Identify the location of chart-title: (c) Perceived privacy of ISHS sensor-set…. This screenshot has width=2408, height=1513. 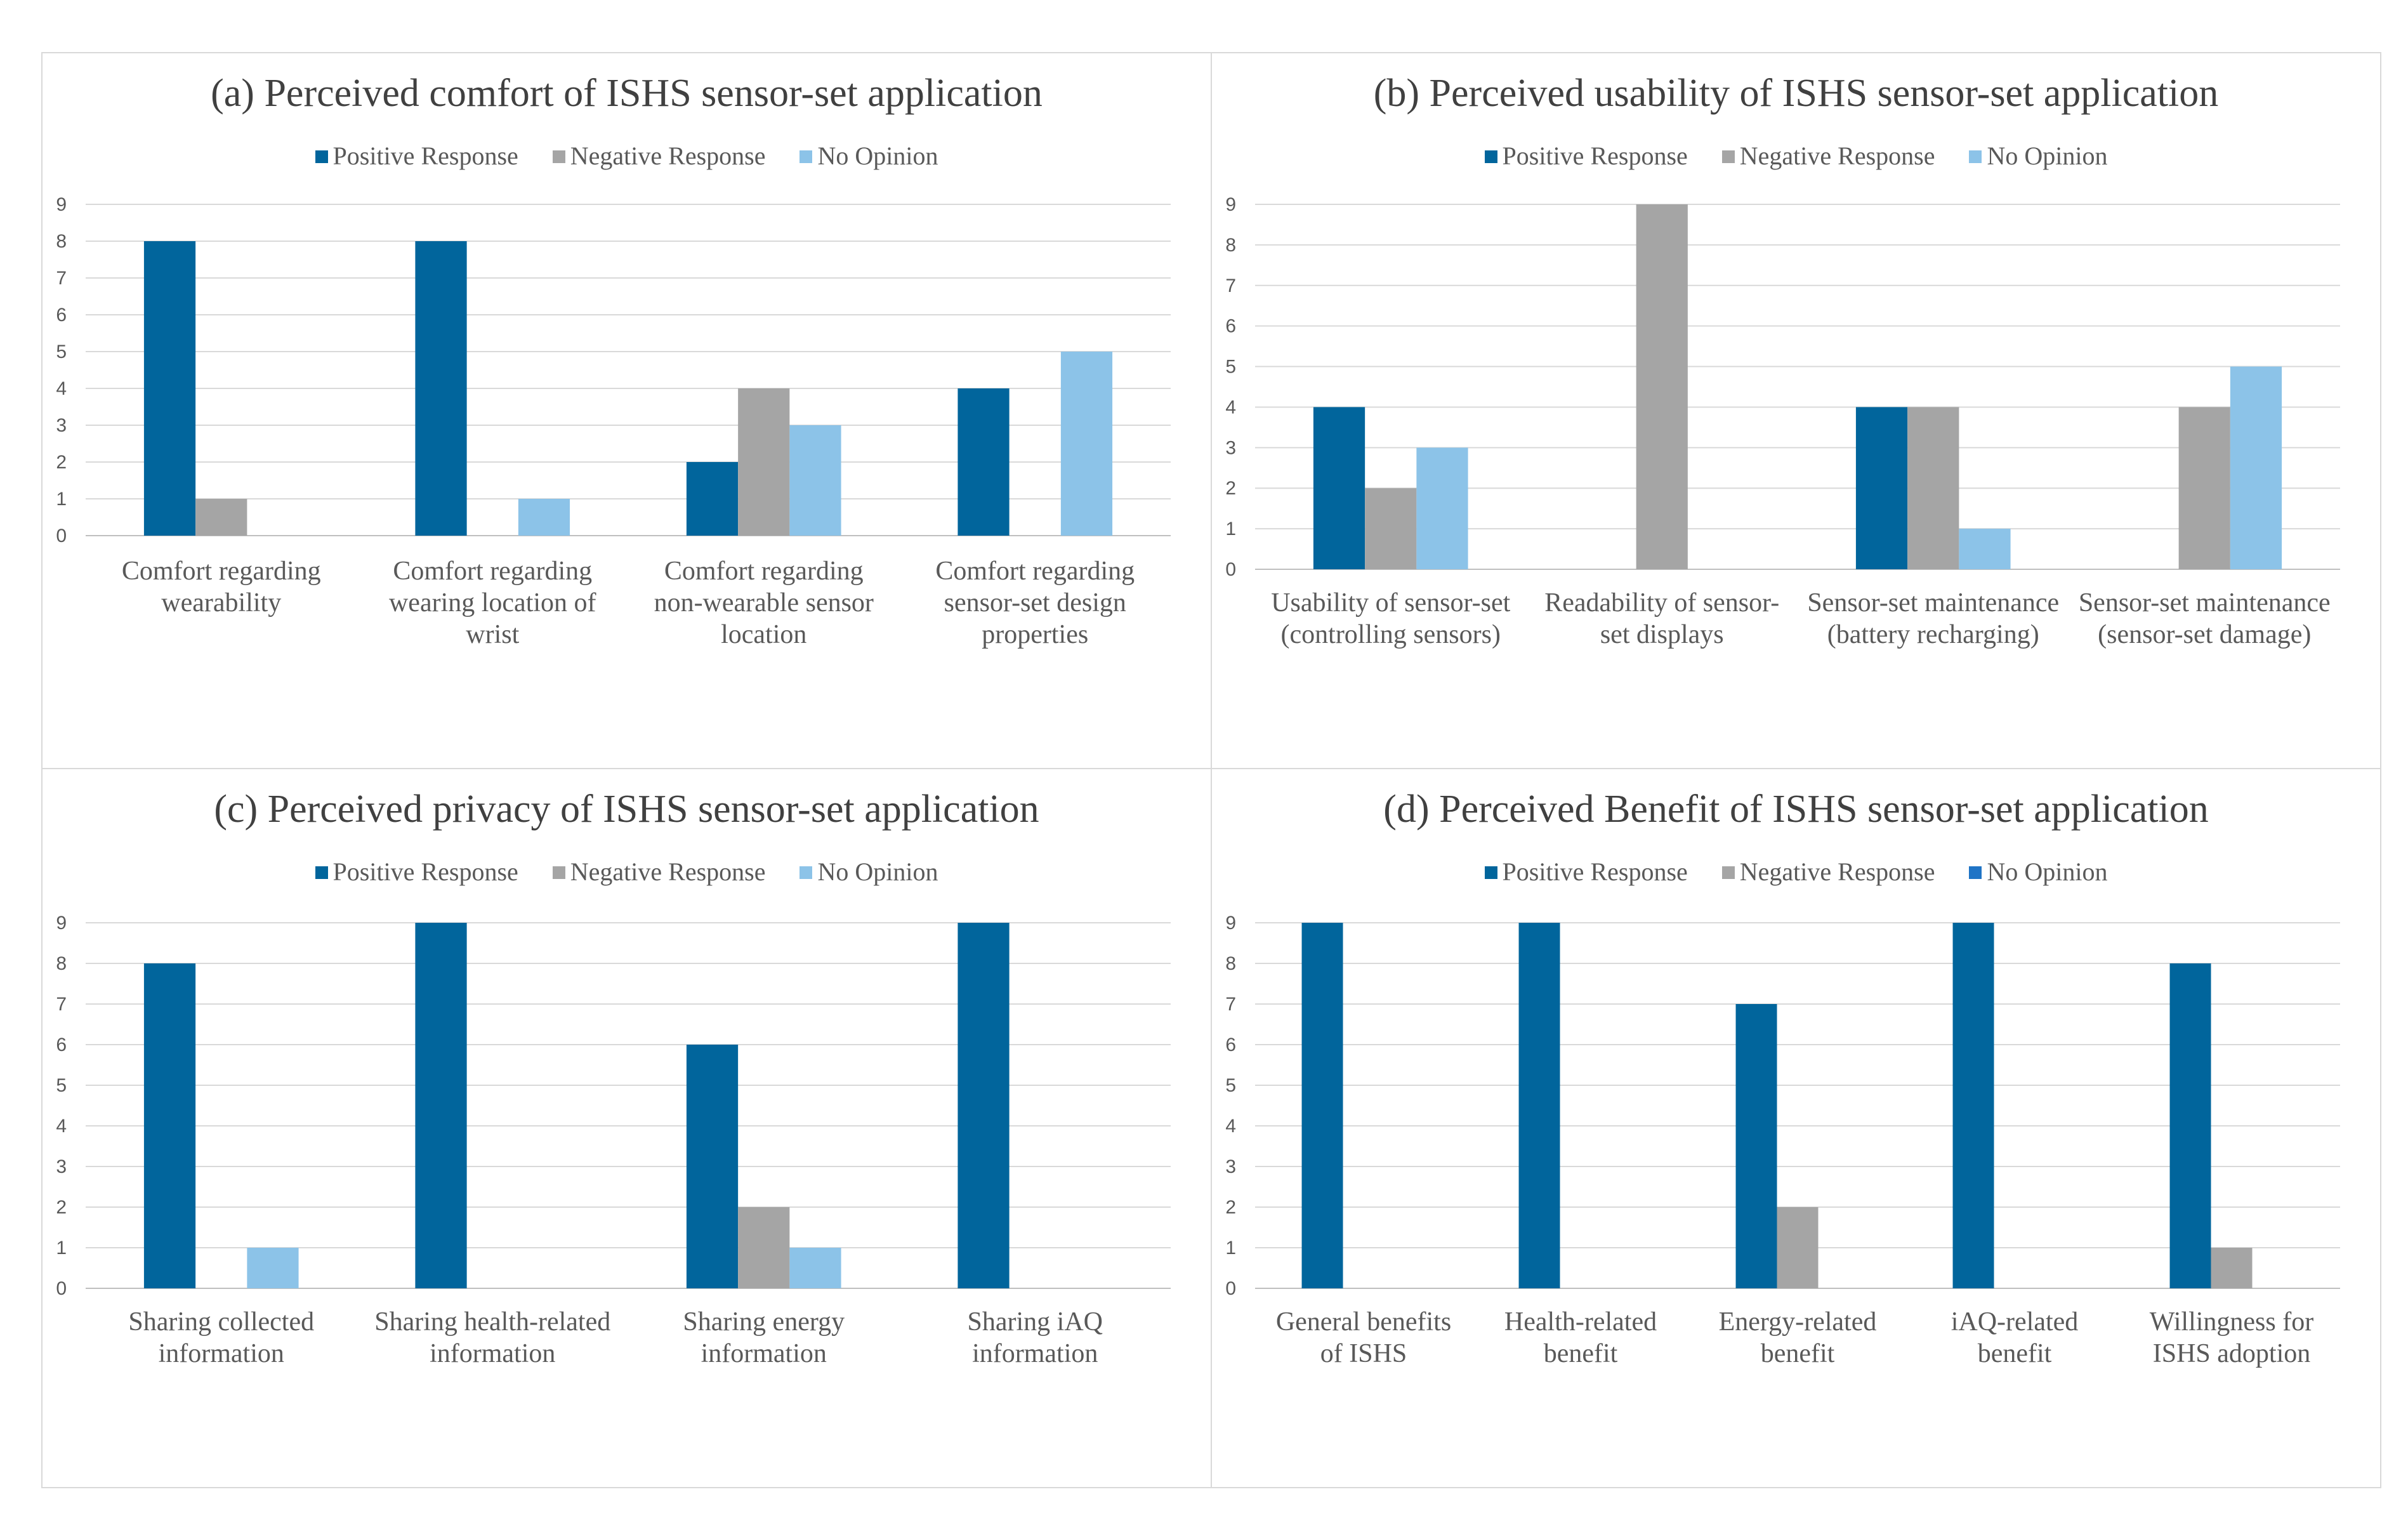
(626, 809).